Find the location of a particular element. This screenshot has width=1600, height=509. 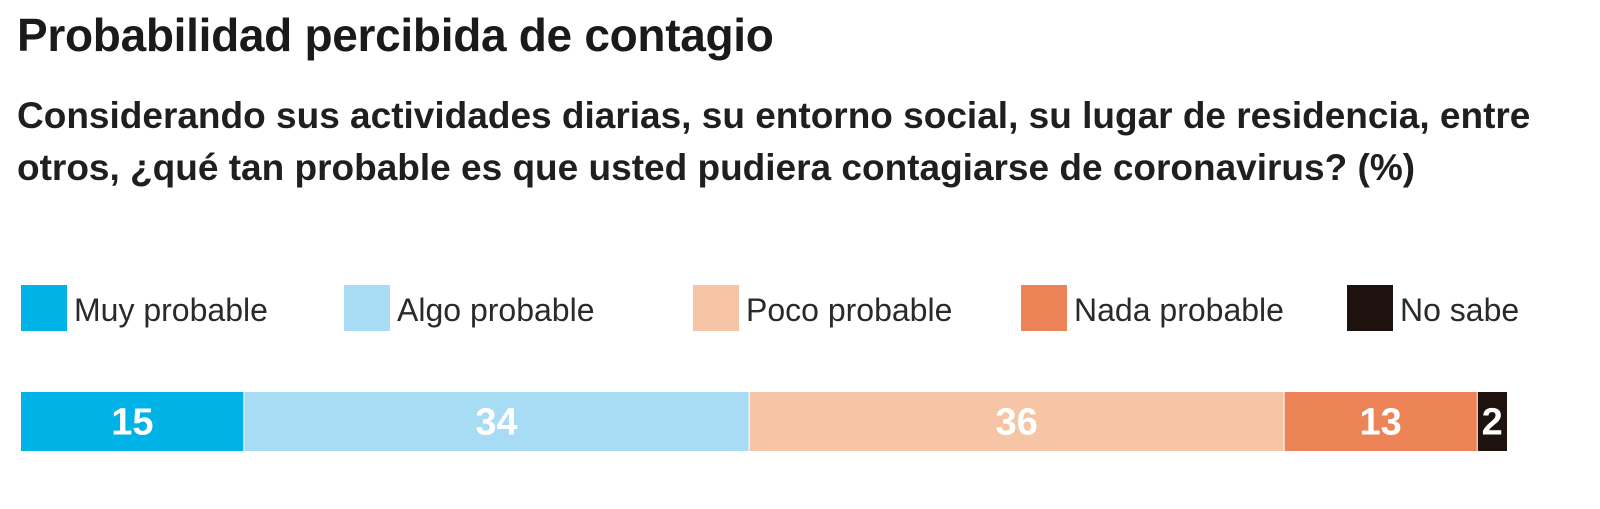

data-label-poco-probable: 36 is located at coordinates (1016, 423).